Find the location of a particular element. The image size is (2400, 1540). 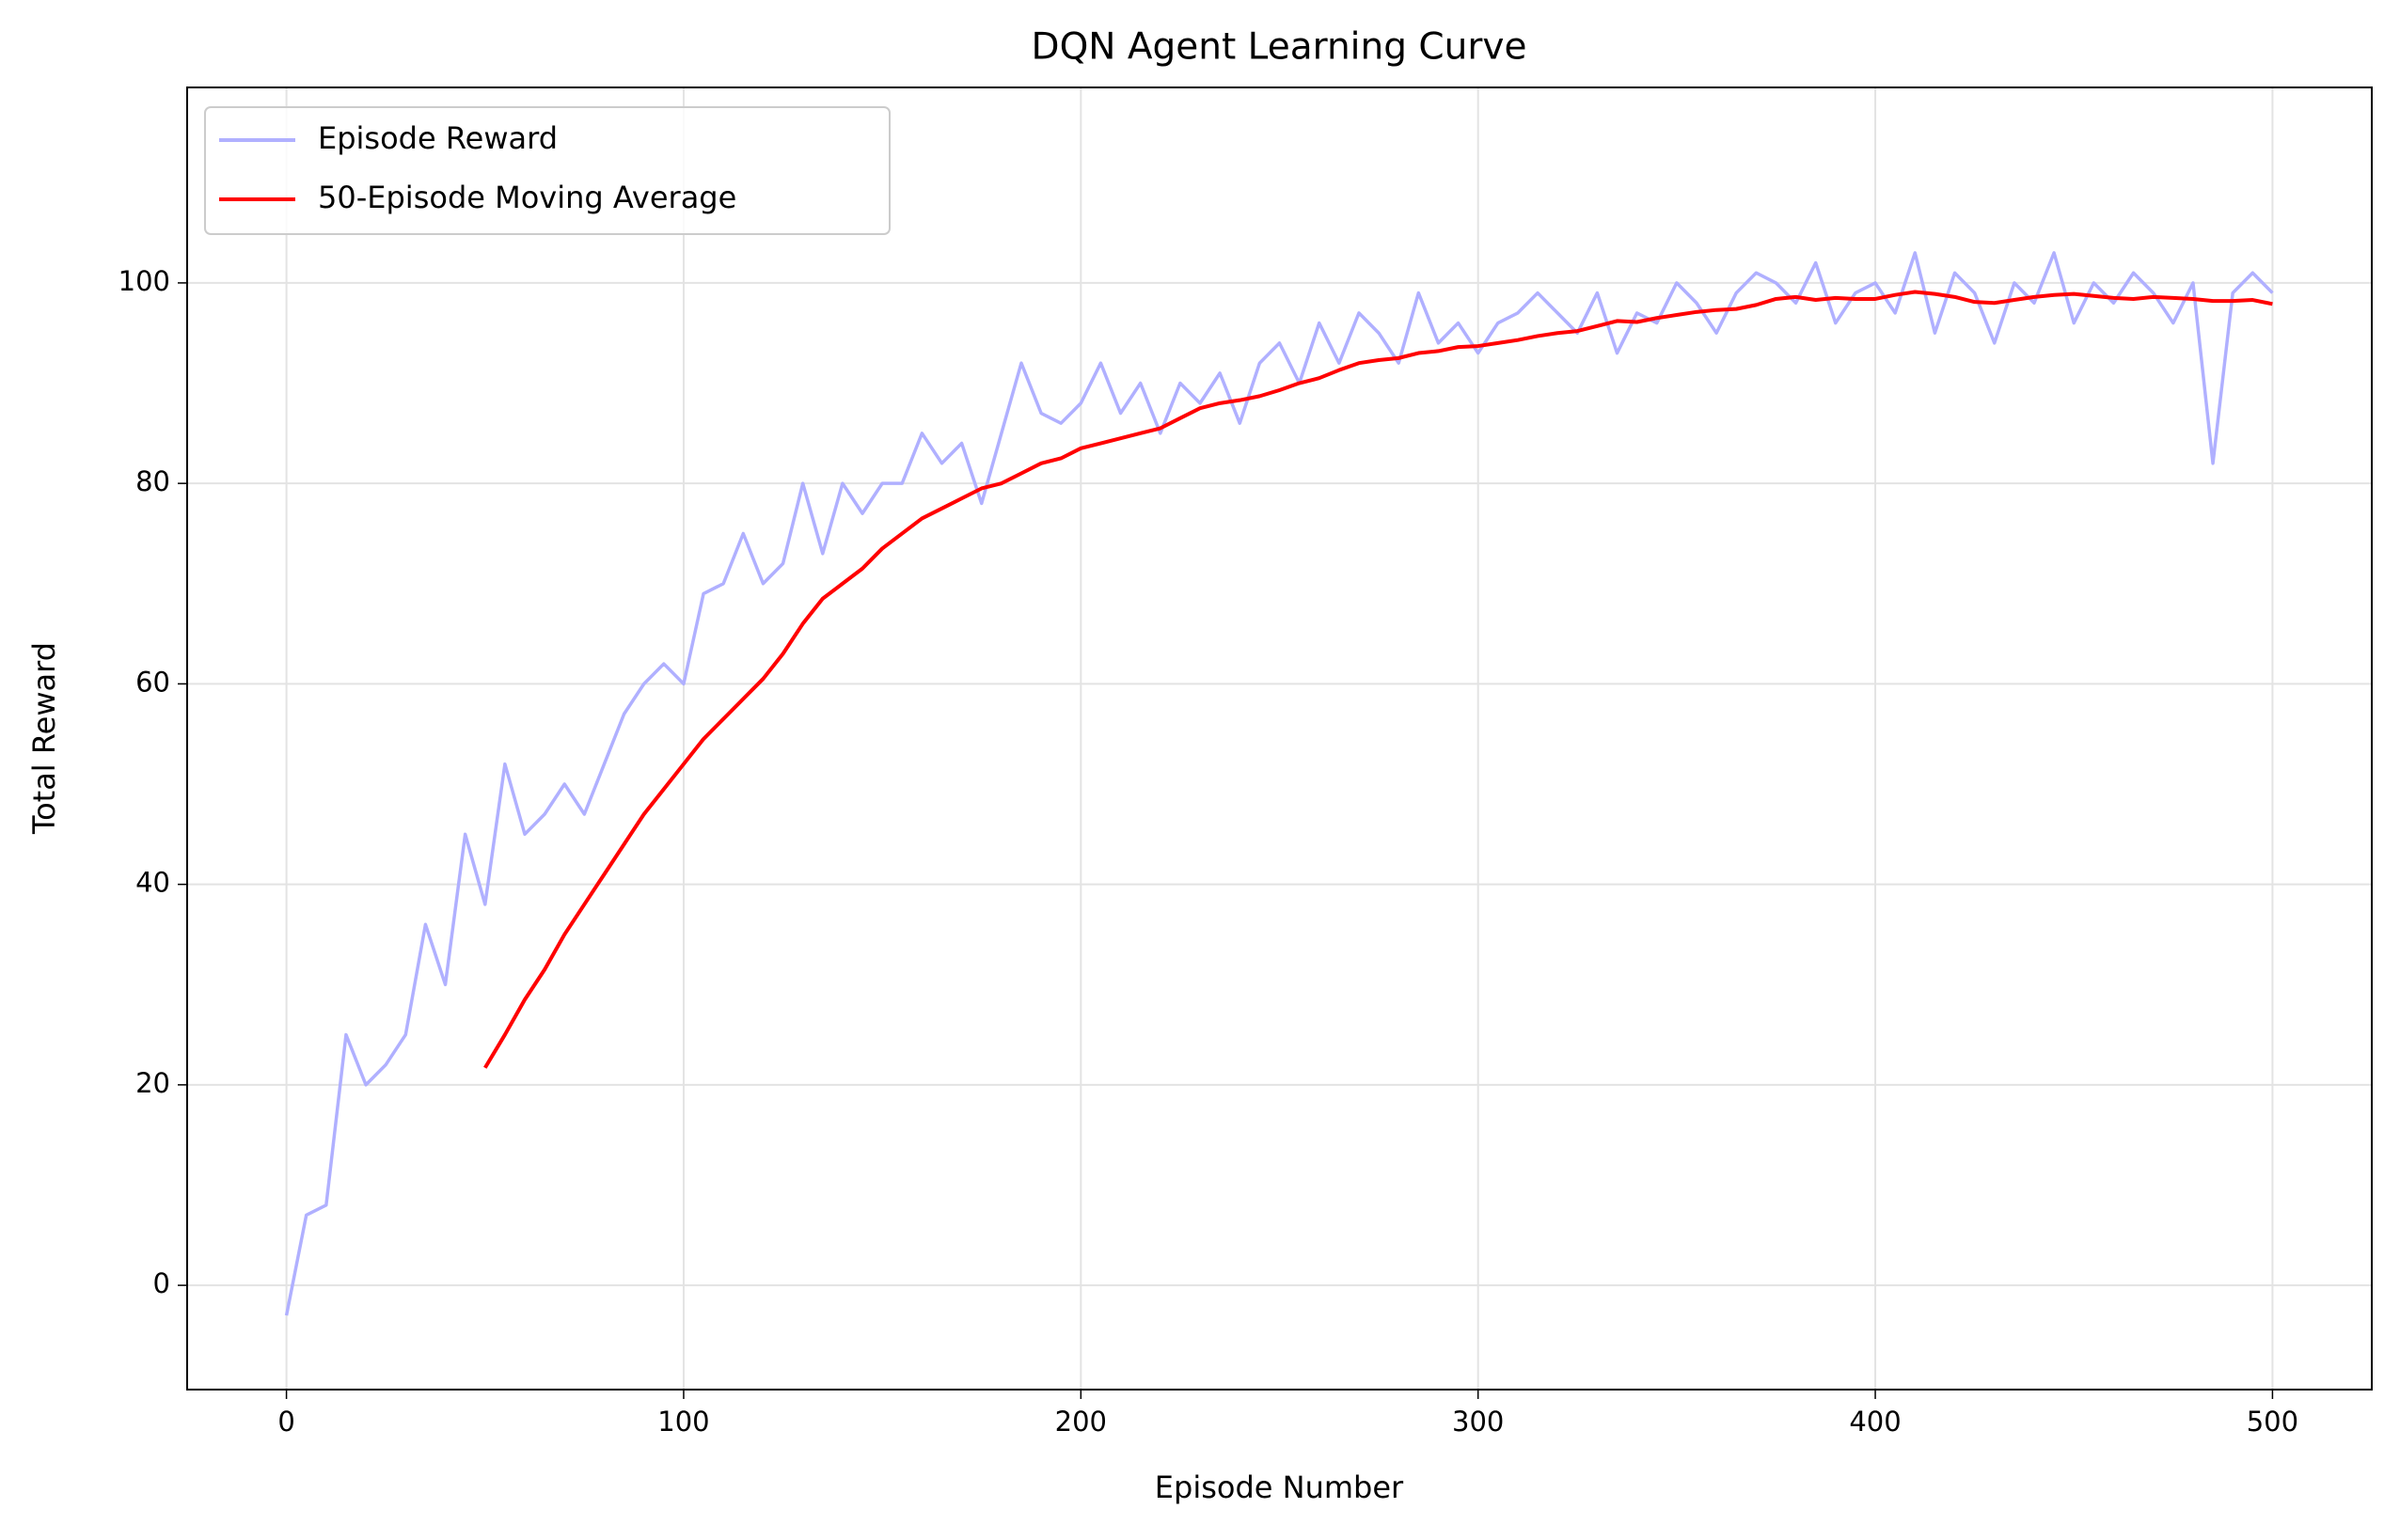

y-tick-label: 60 is located at coordinates (152, 682).